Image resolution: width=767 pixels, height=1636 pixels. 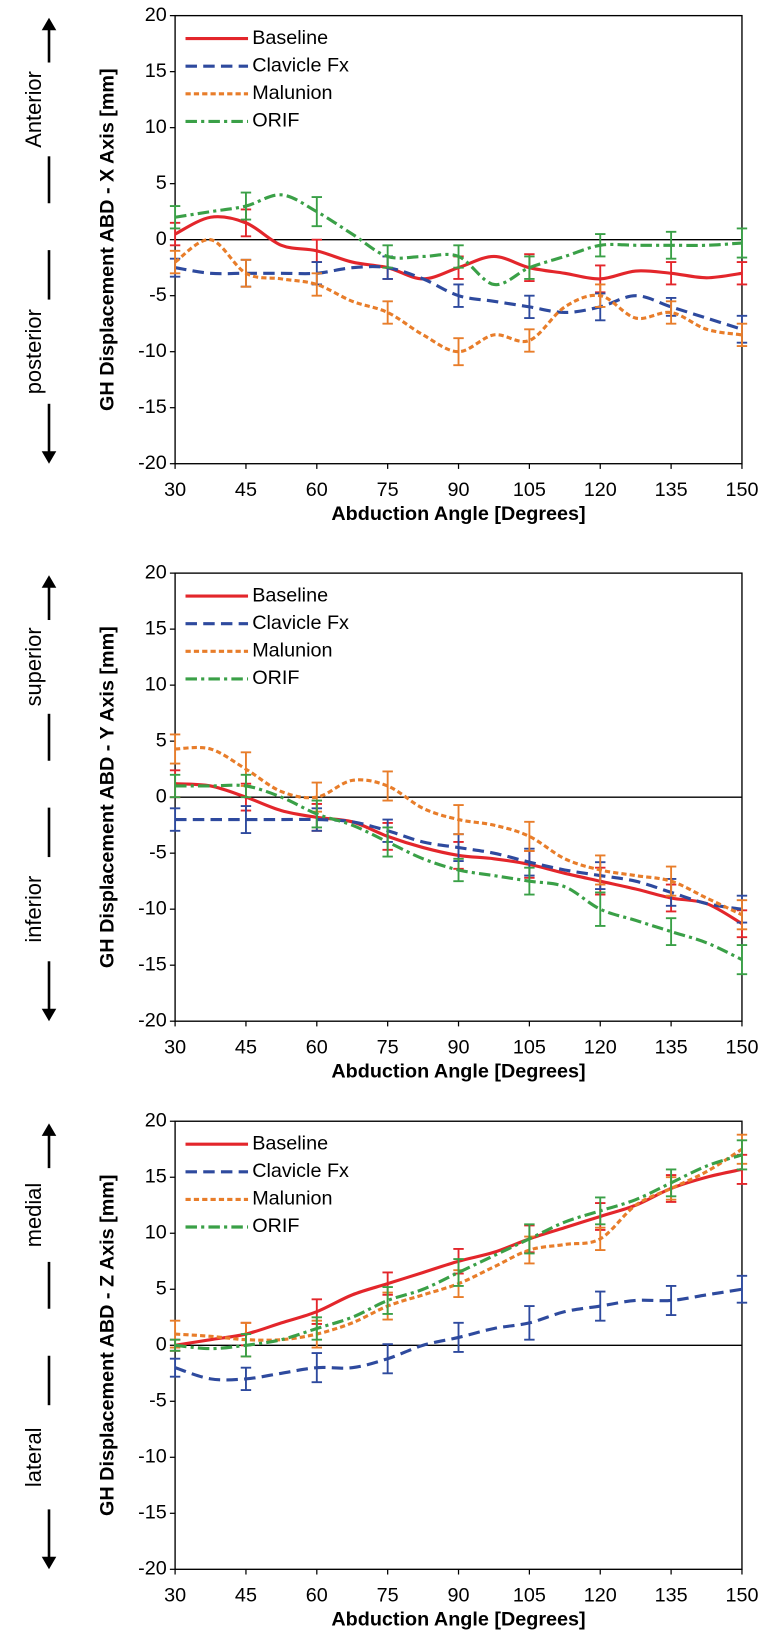 I want to click on y-axis-title: GH Displacement ABD - X Axis [mm], so click(x=108, y=239).